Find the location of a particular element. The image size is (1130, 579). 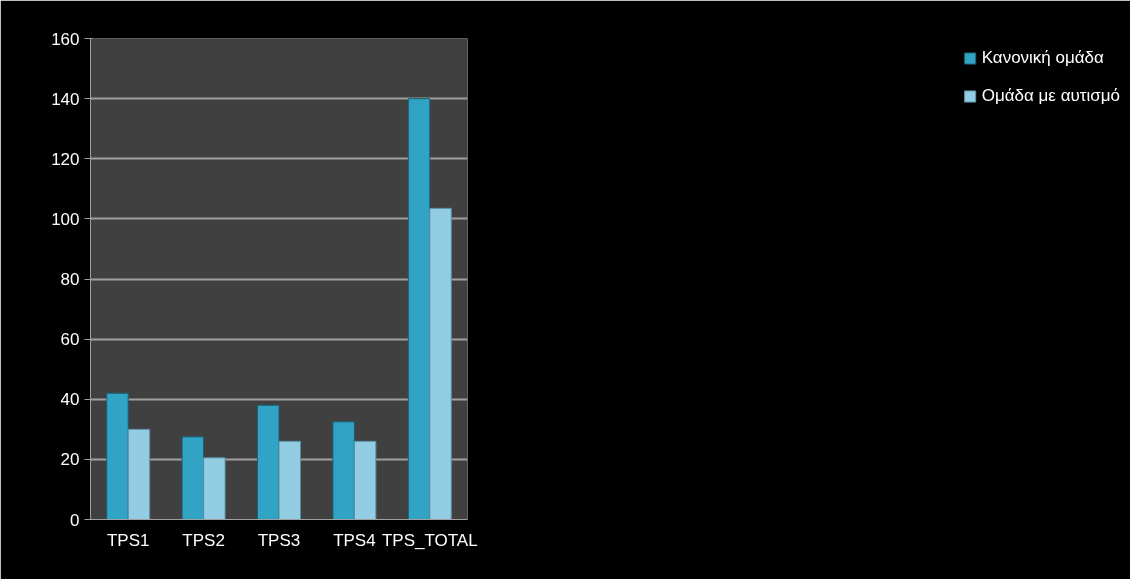

y-tick-label: 120 is located at coordinates (65, 159).